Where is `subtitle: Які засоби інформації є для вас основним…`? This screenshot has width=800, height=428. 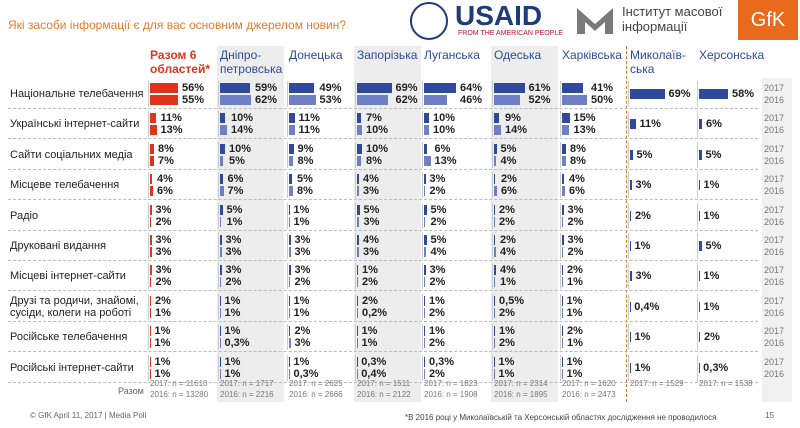
subtitle: Які засоби інформації є для вас основним… is located at coordinates (177, 25).